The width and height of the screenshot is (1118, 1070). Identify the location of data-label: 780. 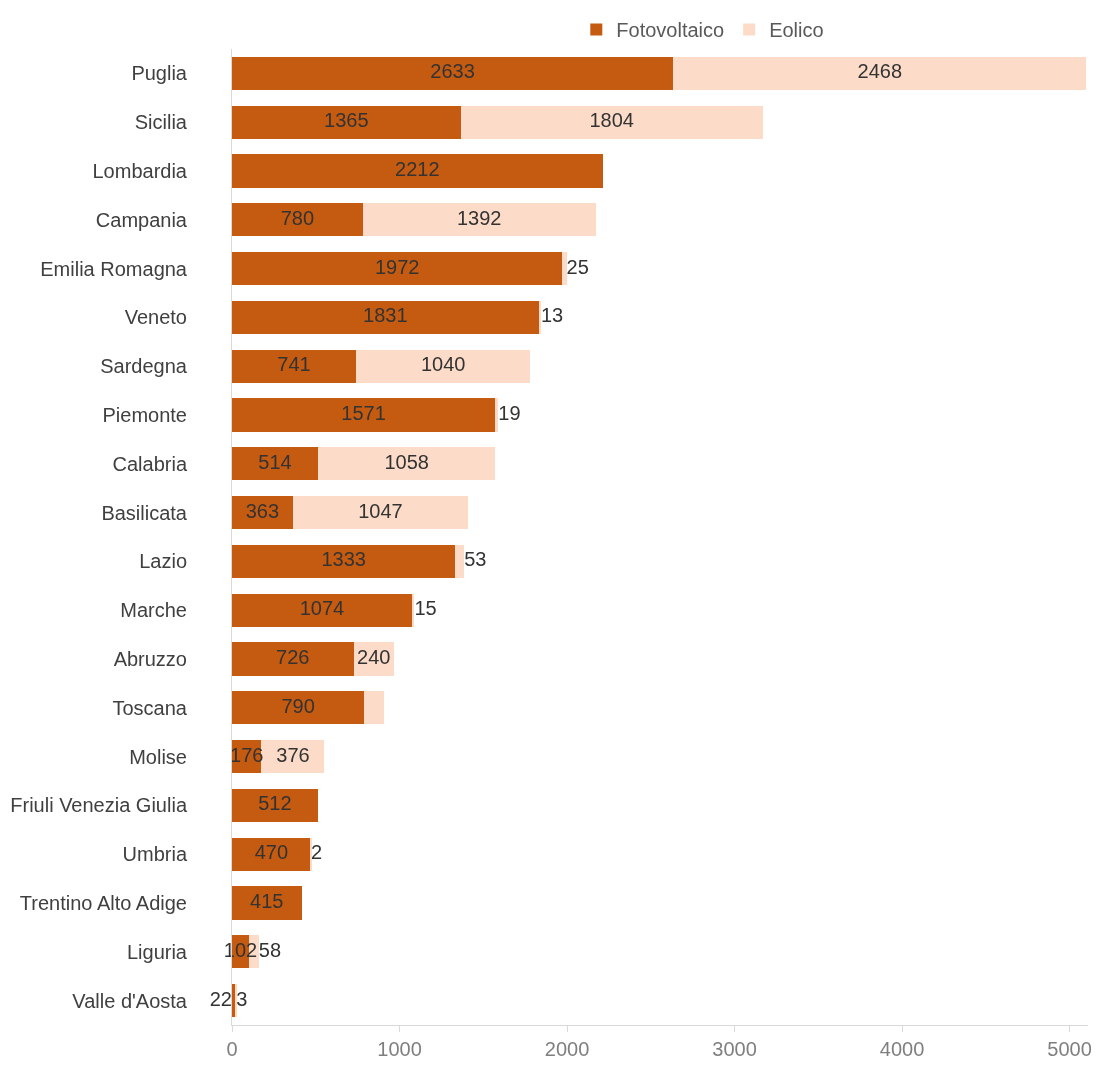
(297, 217).